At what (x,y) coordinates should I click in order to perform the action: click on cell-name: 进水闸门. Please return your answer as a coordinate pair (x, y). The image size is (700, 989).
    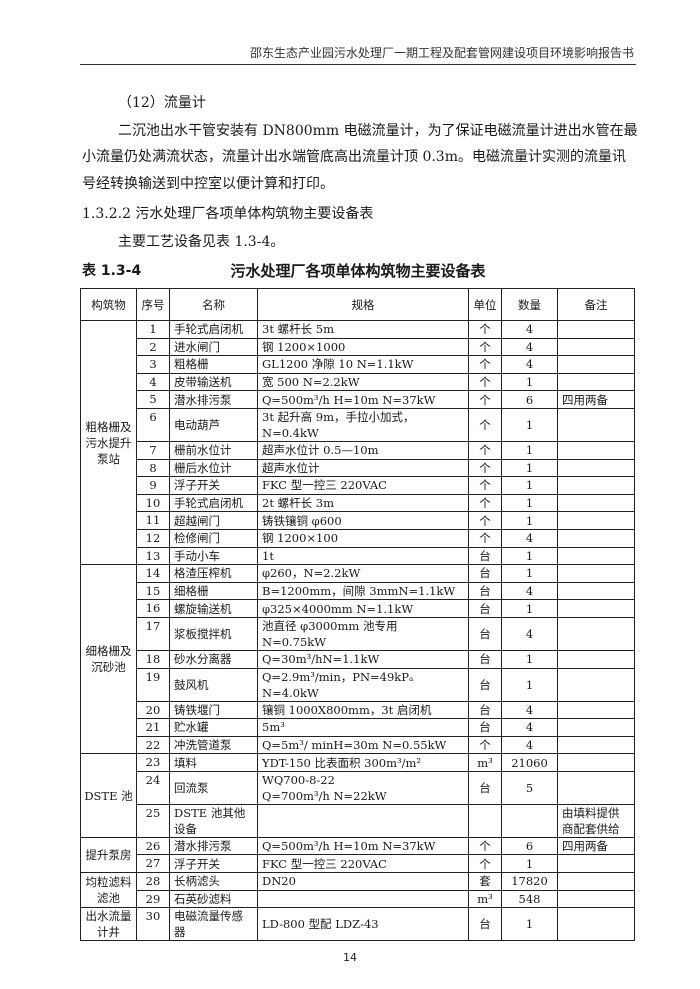
    Looking at the image, I should click on (213, 347).